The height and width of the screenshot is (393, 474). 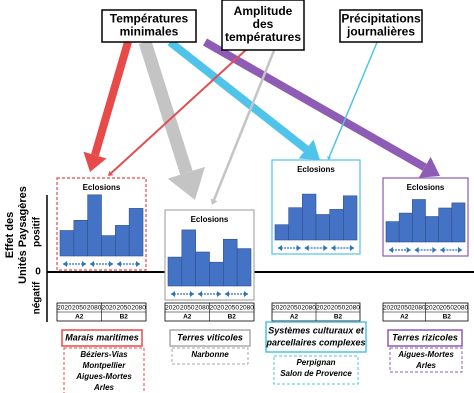 What do you see at coordinates (263, 37) in the screenshot?
I see `driver-label: températures` at bounding box center [263, 37].